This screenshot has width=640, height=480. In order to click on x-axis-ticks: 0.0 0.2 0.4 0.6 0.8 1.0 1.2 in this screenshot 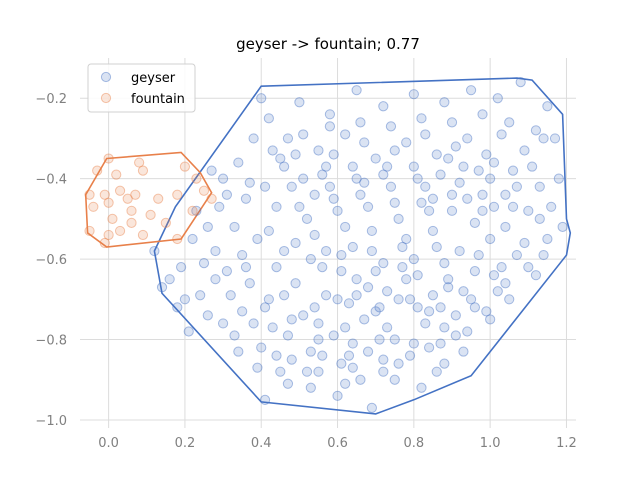, I will do `click(337, 443)`.